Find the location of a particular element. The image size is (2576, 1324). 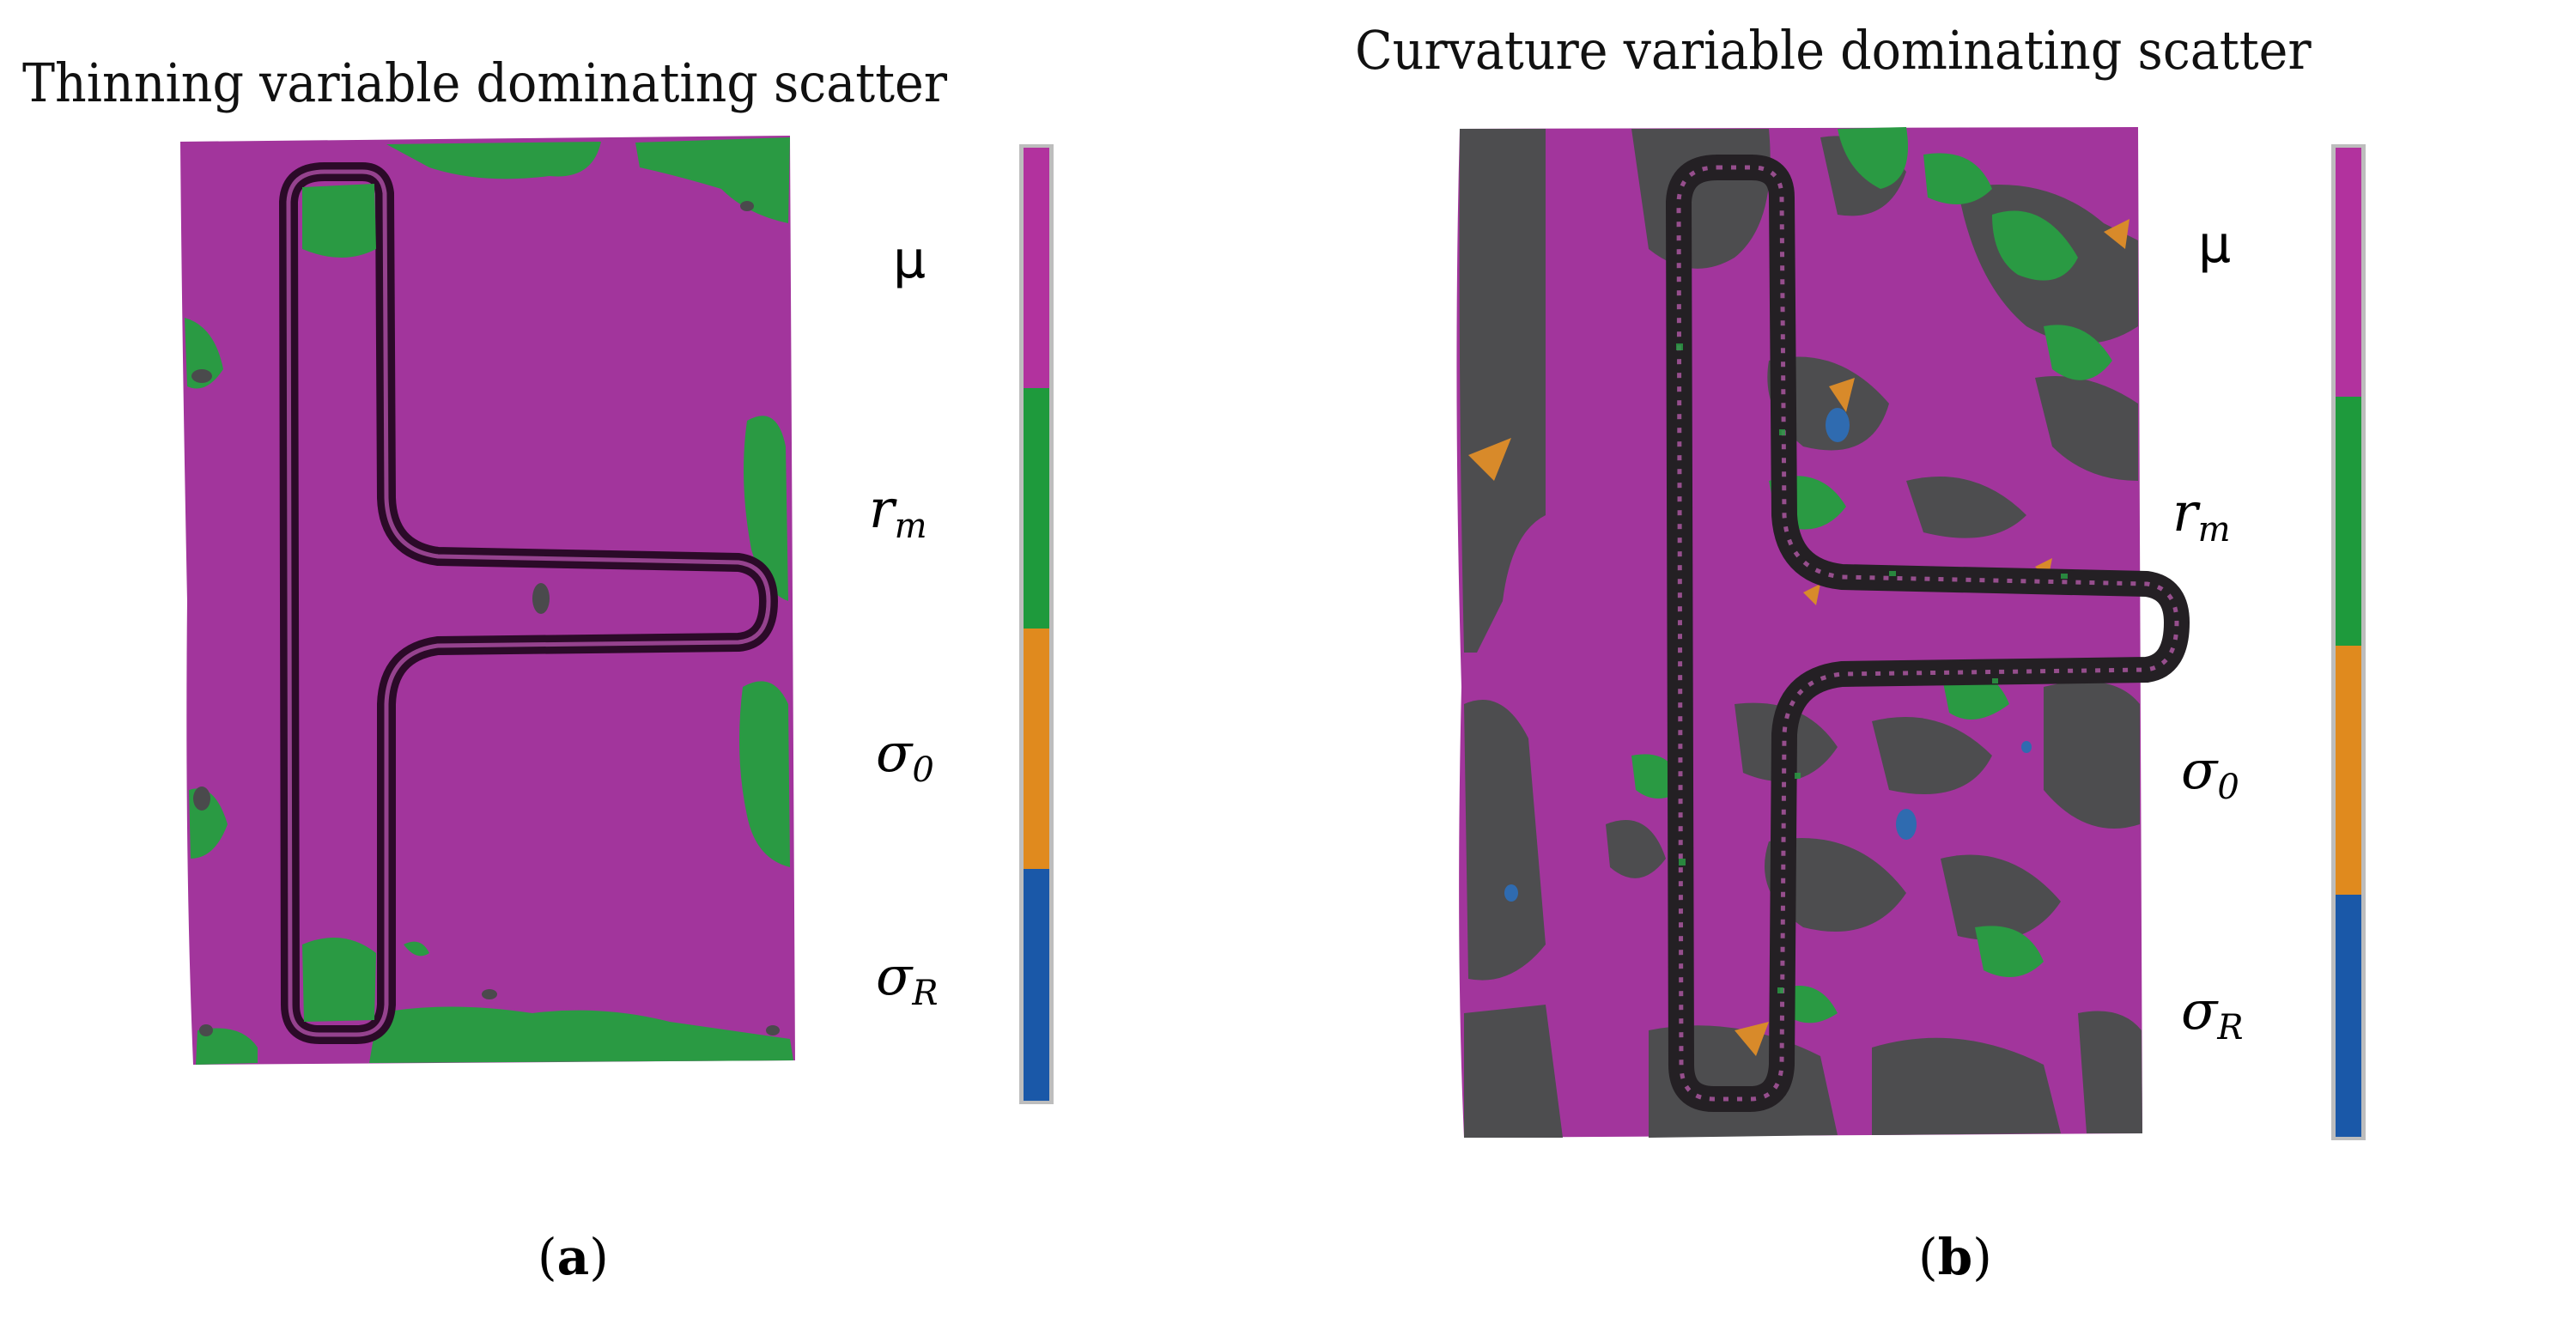

green-groove-top is located at coordinates (339, 221).